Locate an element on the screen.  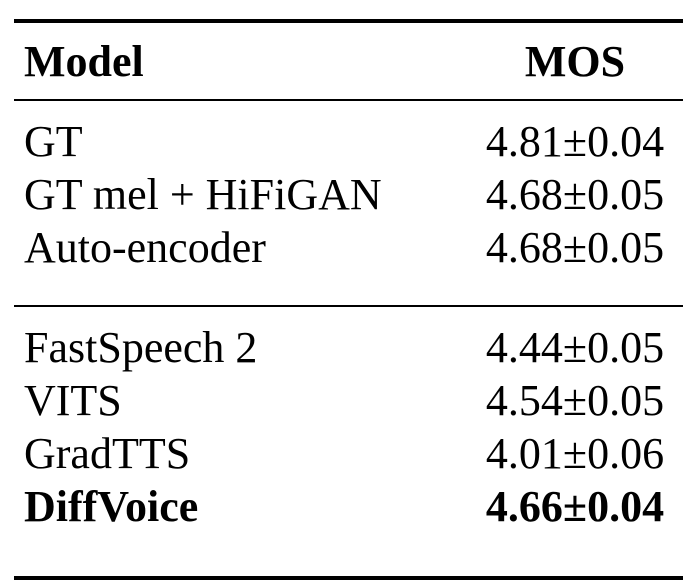
table-header-row: Model MOS is located at coordinates (348, 61).